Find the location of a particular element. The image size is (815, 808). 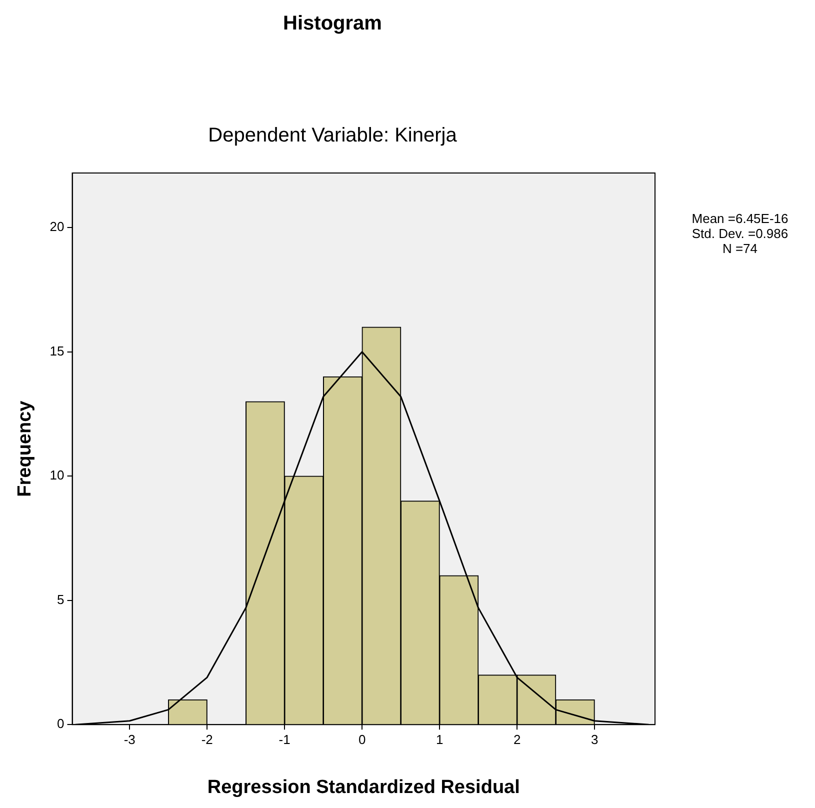

chart-title: Histogram is located at coordinates (332, 23).